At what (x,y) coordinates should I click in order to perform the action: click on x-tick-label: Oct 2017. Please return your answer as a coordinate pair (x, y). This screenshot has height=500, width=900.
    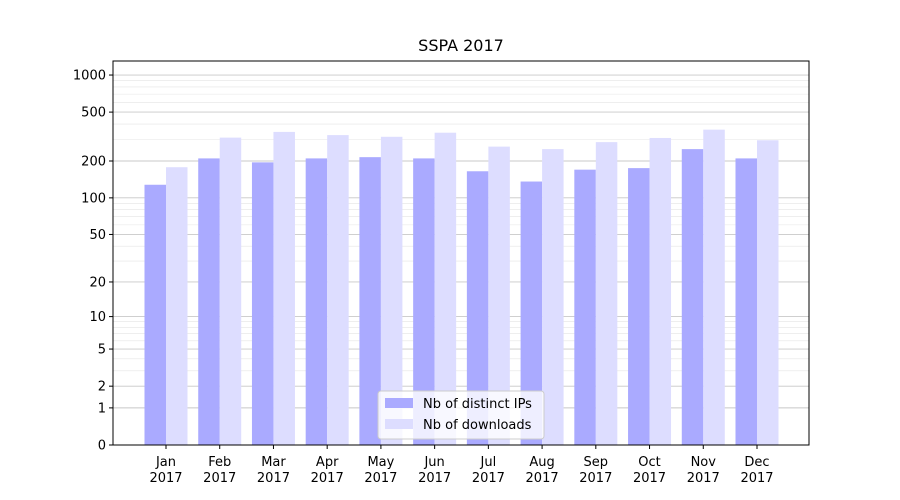
    Looking at the image, I should click on (649, 470).